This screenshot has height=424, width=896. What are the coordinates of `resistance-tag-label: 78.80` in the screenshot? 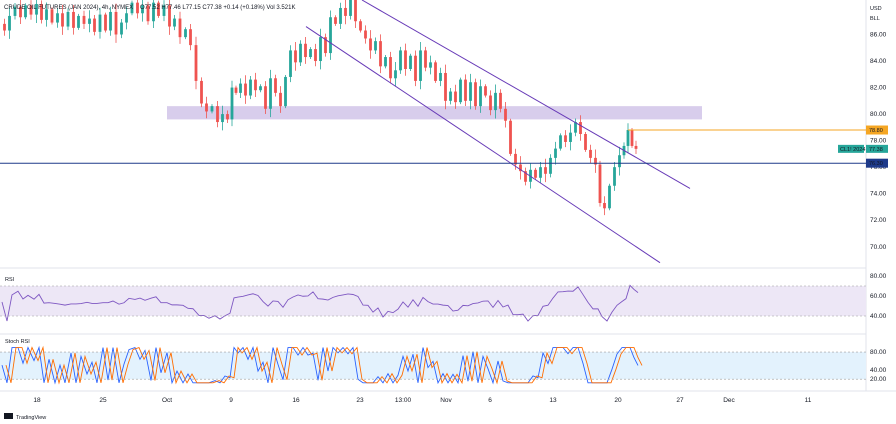 It's located at (876, 131).